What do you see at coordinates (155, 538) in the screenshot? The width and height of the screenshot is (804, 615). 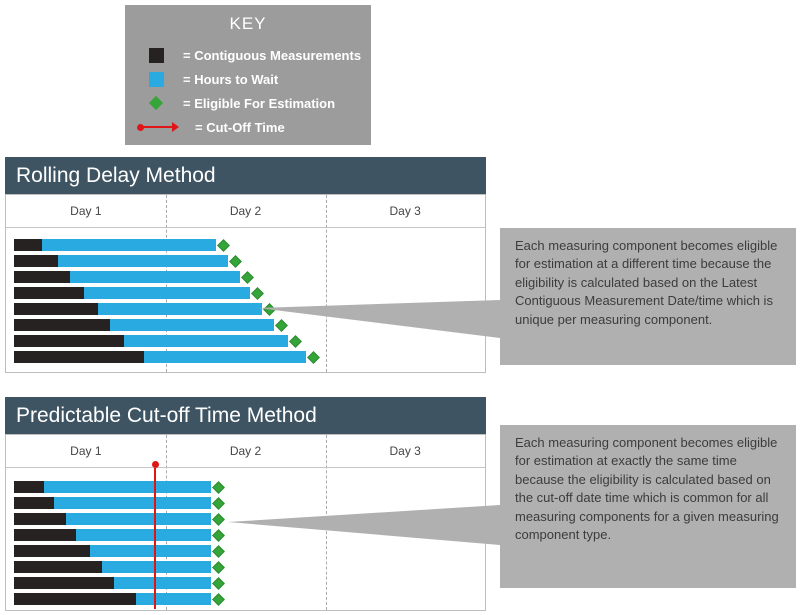 I see `cutoff-time-line` at bounding box center [155, 538].